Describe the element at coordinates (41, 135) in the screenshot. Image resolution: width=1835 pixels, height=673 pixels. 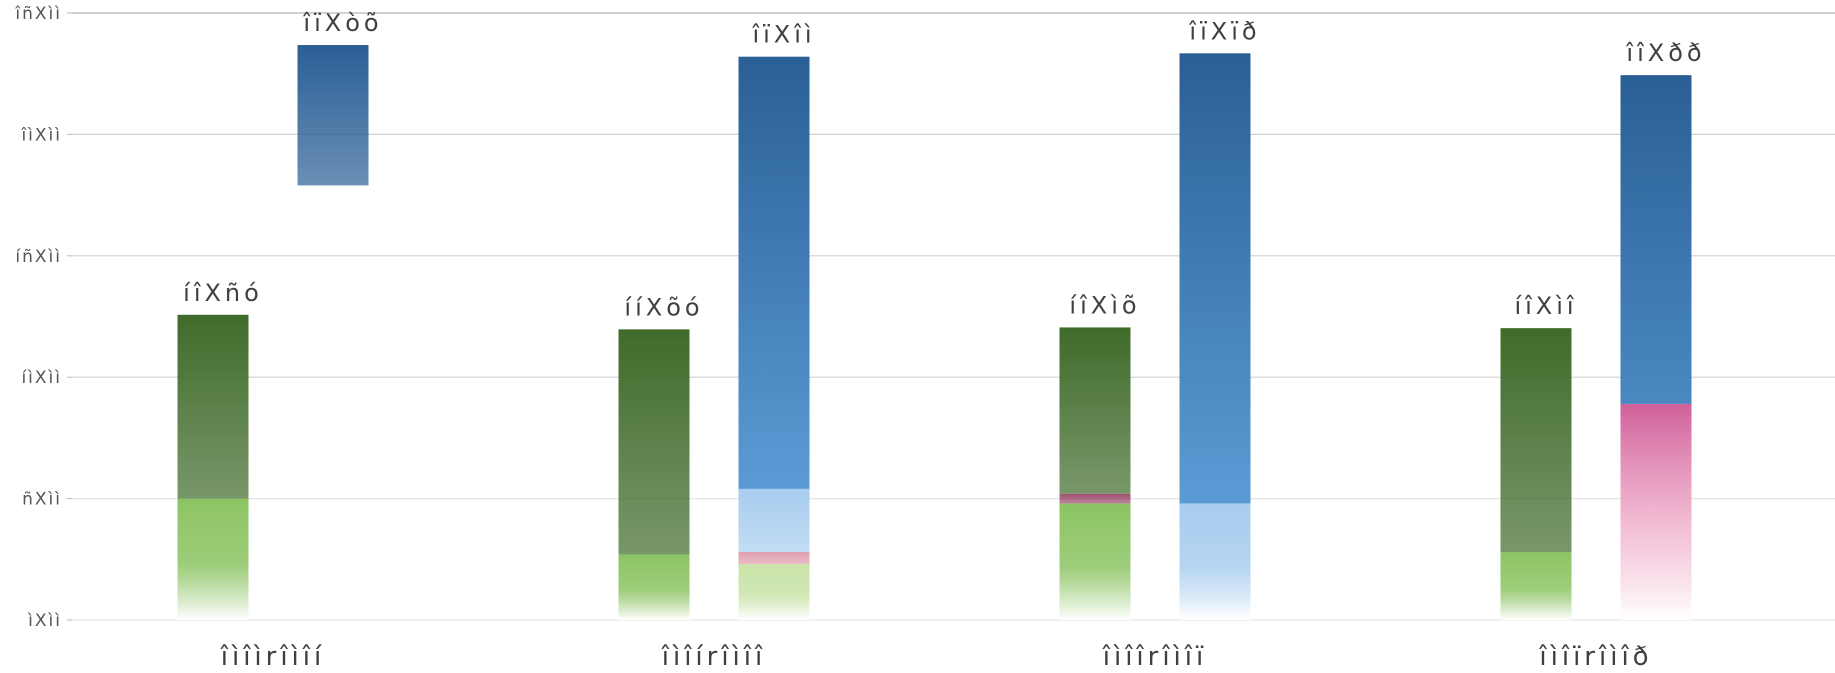
I see `y-tick-label: îìXìì` at that location.